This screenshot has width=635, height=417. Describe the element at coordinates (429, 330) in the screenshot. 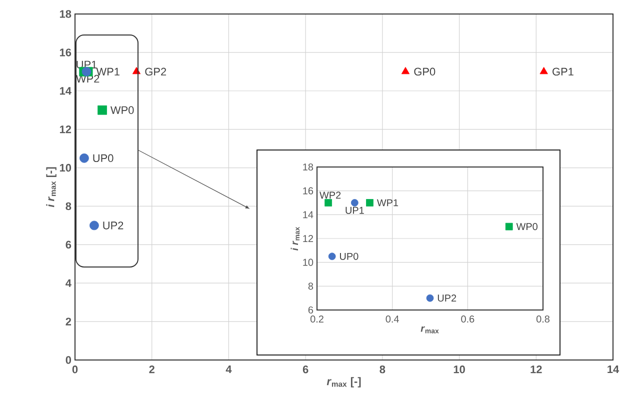

I see `x-axis-title: r$_{max}$` at that location.